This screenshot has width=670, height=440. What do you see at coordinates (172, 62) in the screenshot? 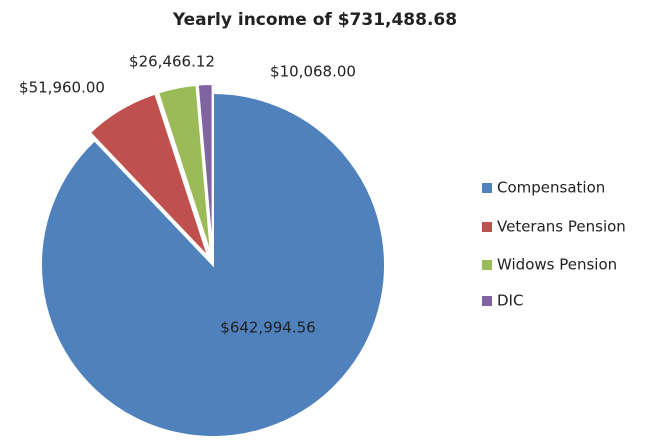
I see `data-label: $26,466.12` at bounding box center [172, 62].